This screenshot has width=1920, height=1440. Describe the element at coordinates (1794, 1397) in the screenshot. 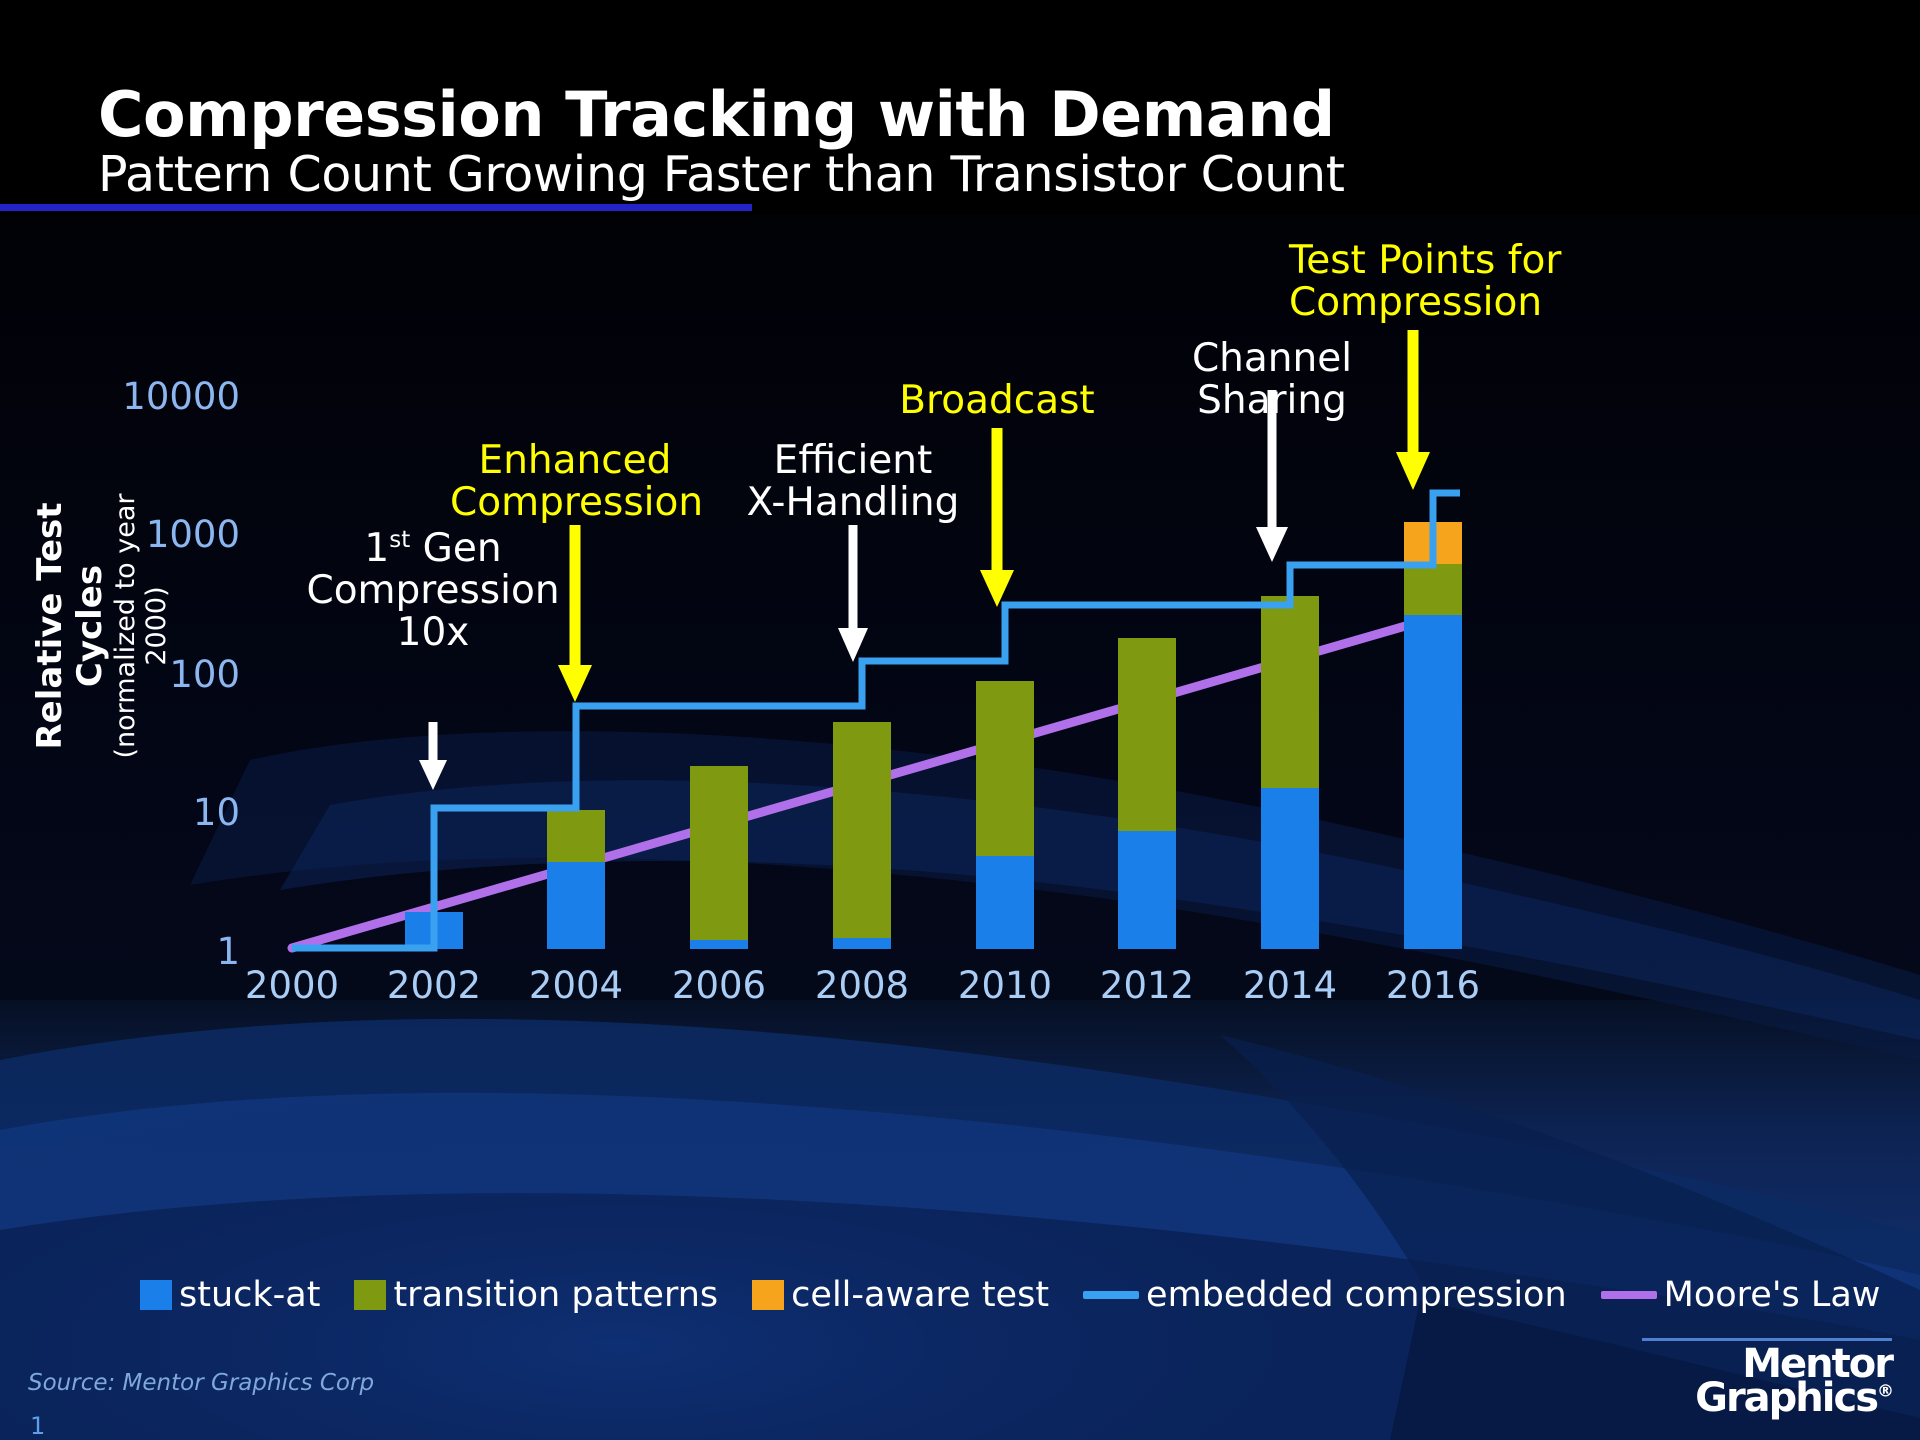

I see `logo-line2: Graphics®` at that location.